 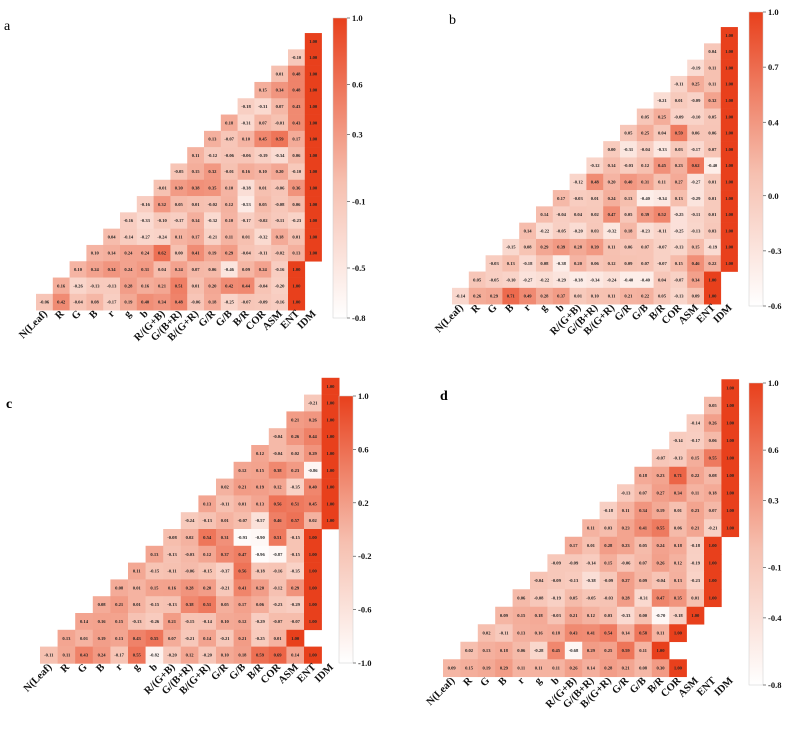 I want to click on cell-value-label: -0.17, so click(x=246, y=220).